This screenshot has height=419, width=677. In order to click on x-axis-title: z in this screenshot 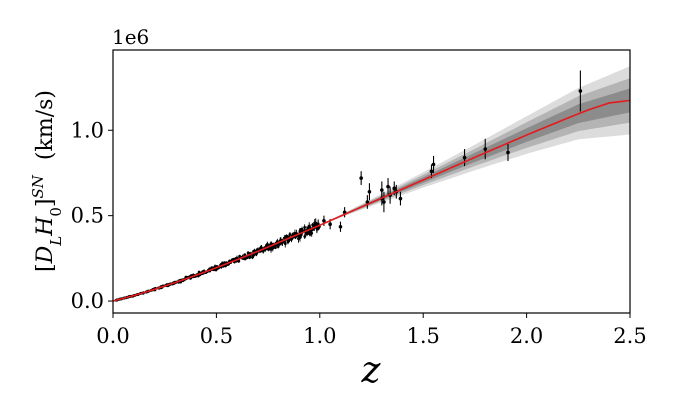, I will do `click(371, 370)`.